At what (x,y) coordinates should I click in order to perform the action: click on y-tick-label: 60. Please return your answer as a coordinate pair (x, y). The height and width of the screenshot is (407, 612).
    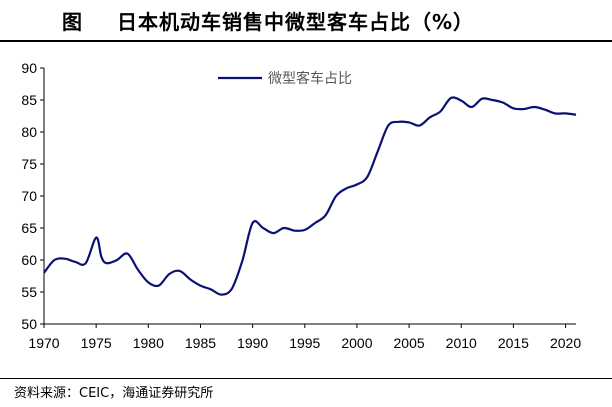
    Looking at the image, I should click on (29, 260).